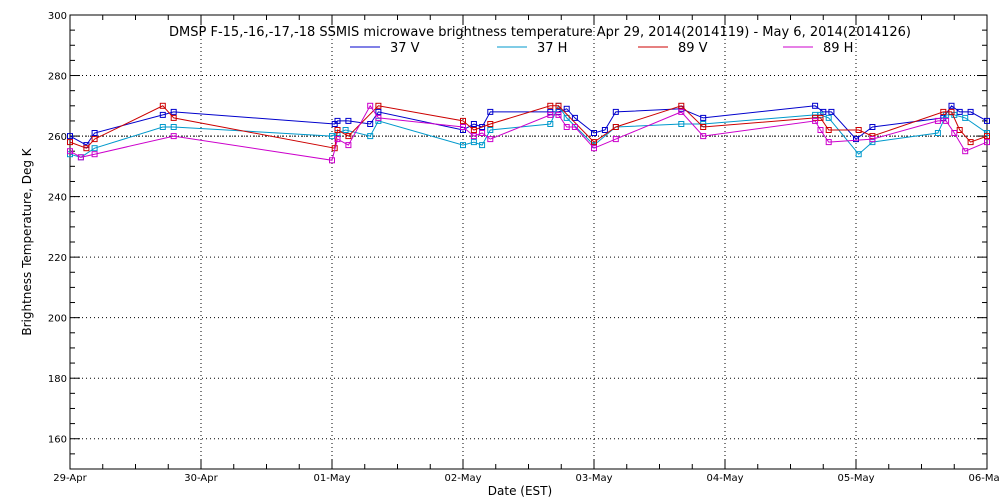 This screenshot has width=1000, height=500. I want to click on legend-label: 37 H, so click(552, 48).